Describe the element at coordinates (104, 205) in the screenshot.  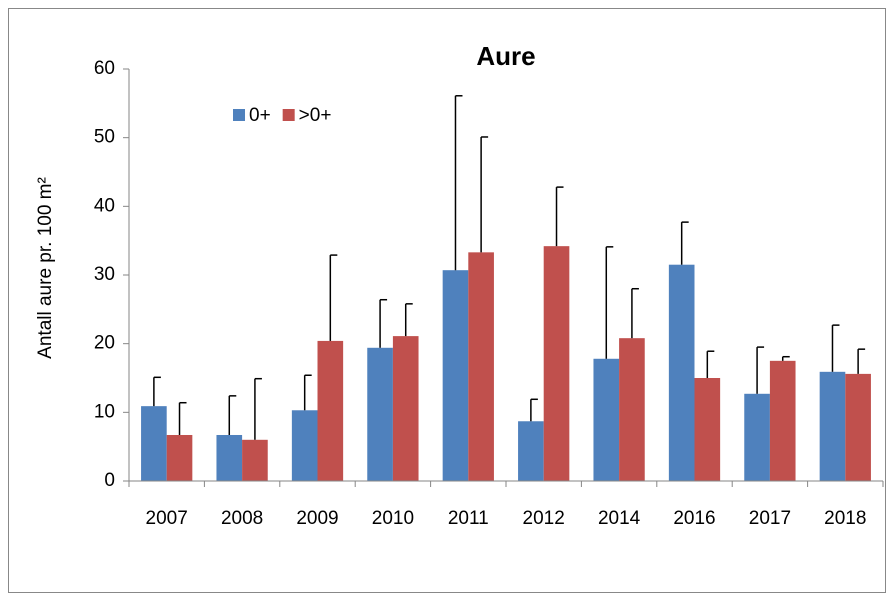
I see `y-tick-label: 40` at that location.